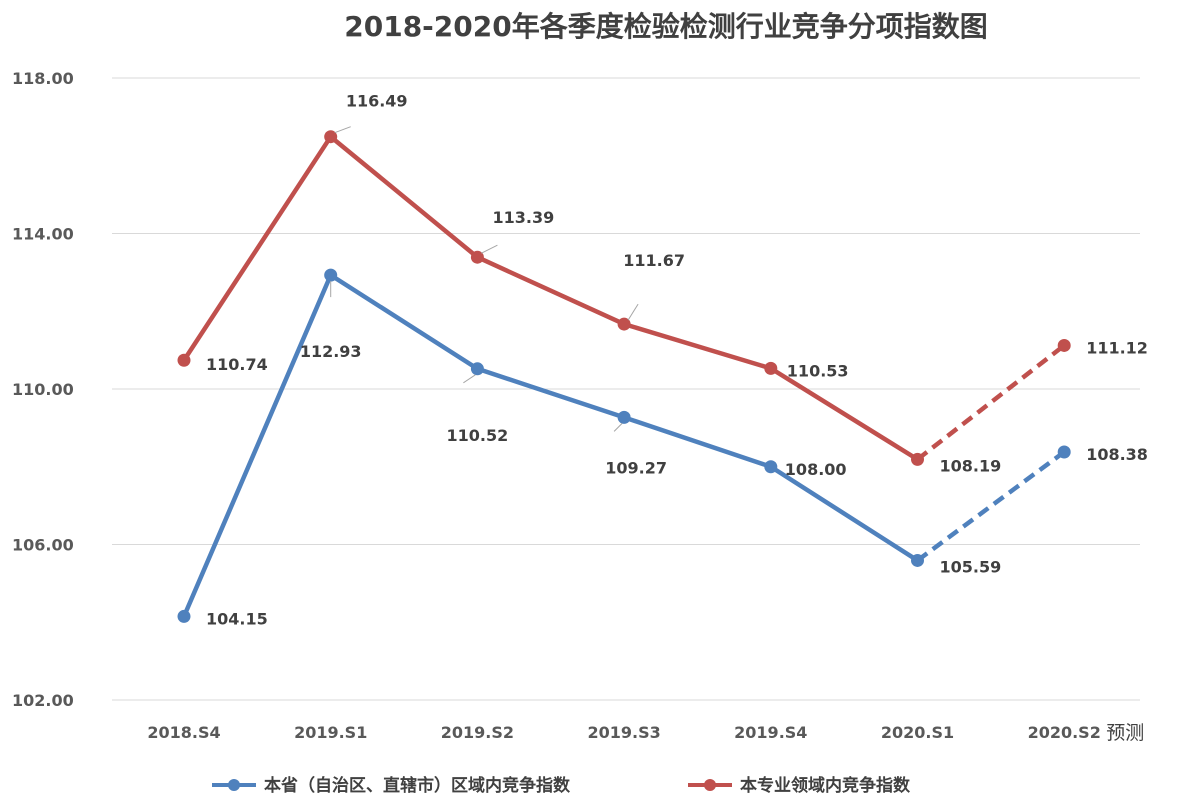 This screenshot has width=1188, height=804. I want to click on data-label: 104.15, so click(237, 618).